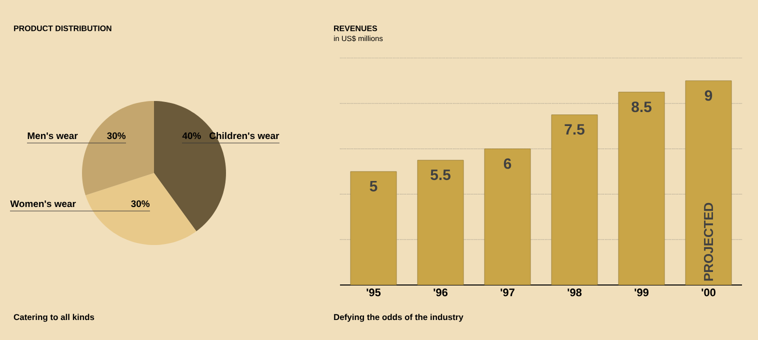 The width and height of the screenshot is (758, 340). What do you see at coordinates (709, 292) in the screenshot?
I see `x-tick-label: '00` at bounding box center [709, 292].